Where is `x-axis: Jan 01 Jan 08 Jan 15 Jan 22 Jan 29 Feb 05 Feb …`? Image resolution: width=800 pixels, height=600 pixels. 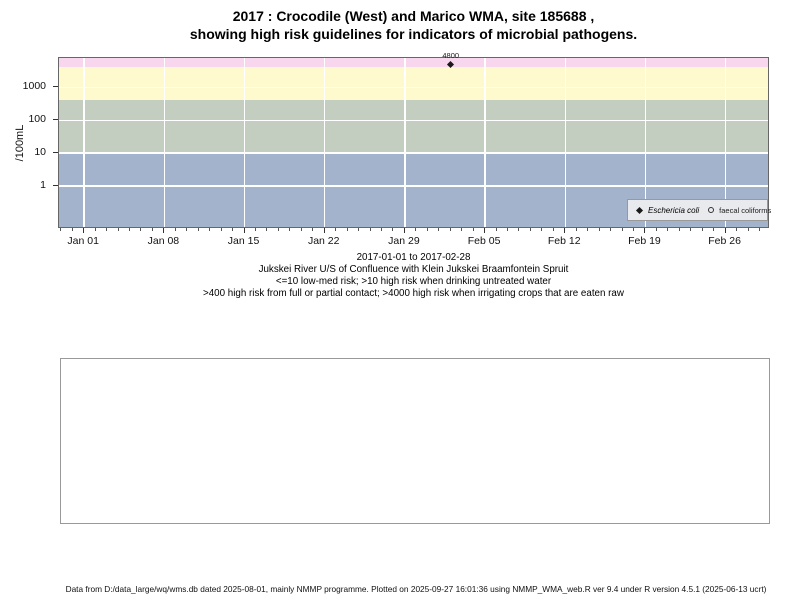 x-axis: Jan 01 Jan 08 Jan 15 Jan 22 Jan 29 Feb 05 Feb … is located at coordinates (413, 240).